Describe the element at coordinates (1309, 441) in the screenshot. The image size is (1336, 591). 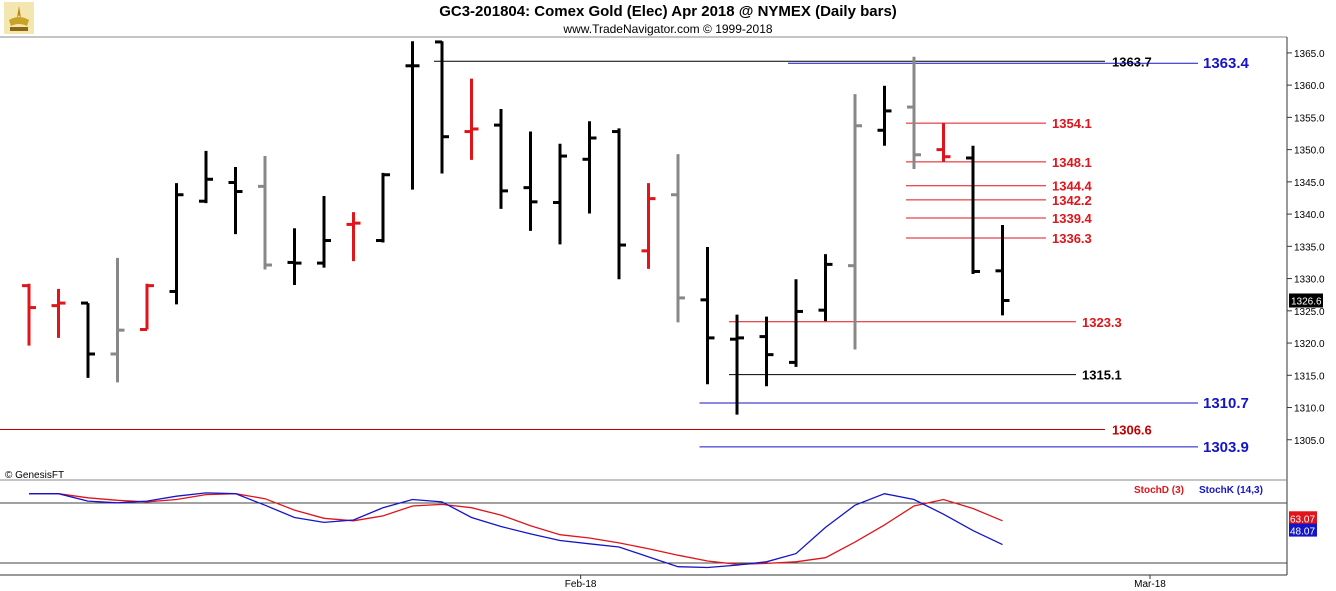
I see `y-tick-label: 1305.0` at that location.